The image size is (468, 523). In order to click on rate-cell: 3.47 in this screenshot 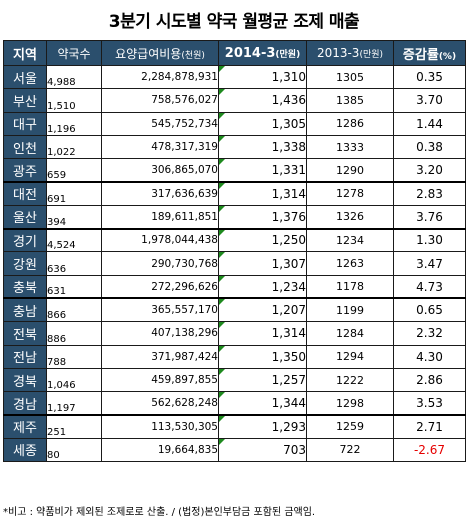, I will do `click(429, 263)`.